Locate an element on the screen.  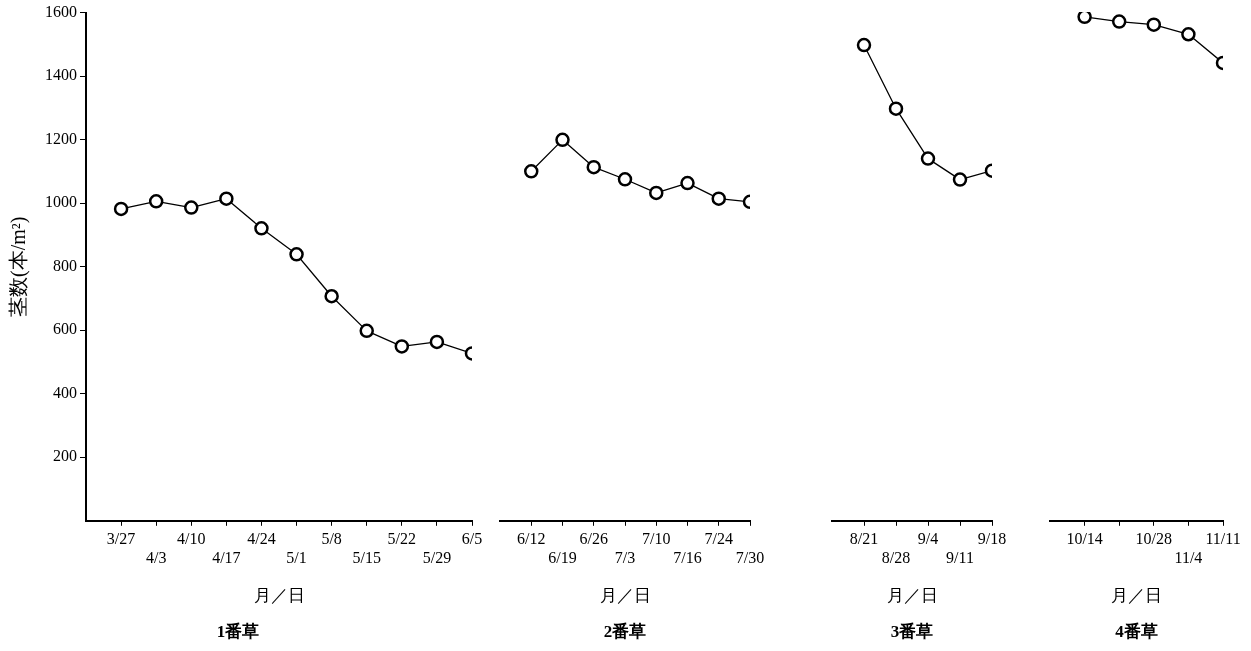
y-tick-label: 1400 is located at coordinates (61, 75).